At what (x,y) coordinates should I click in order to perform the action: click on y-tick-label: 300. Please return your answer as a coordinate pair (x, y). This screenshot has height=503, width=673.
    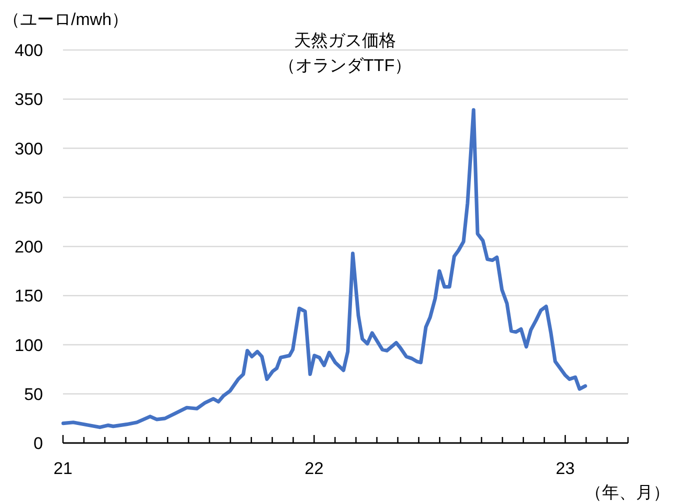
    Looking at the image, I should click on (28, 148).